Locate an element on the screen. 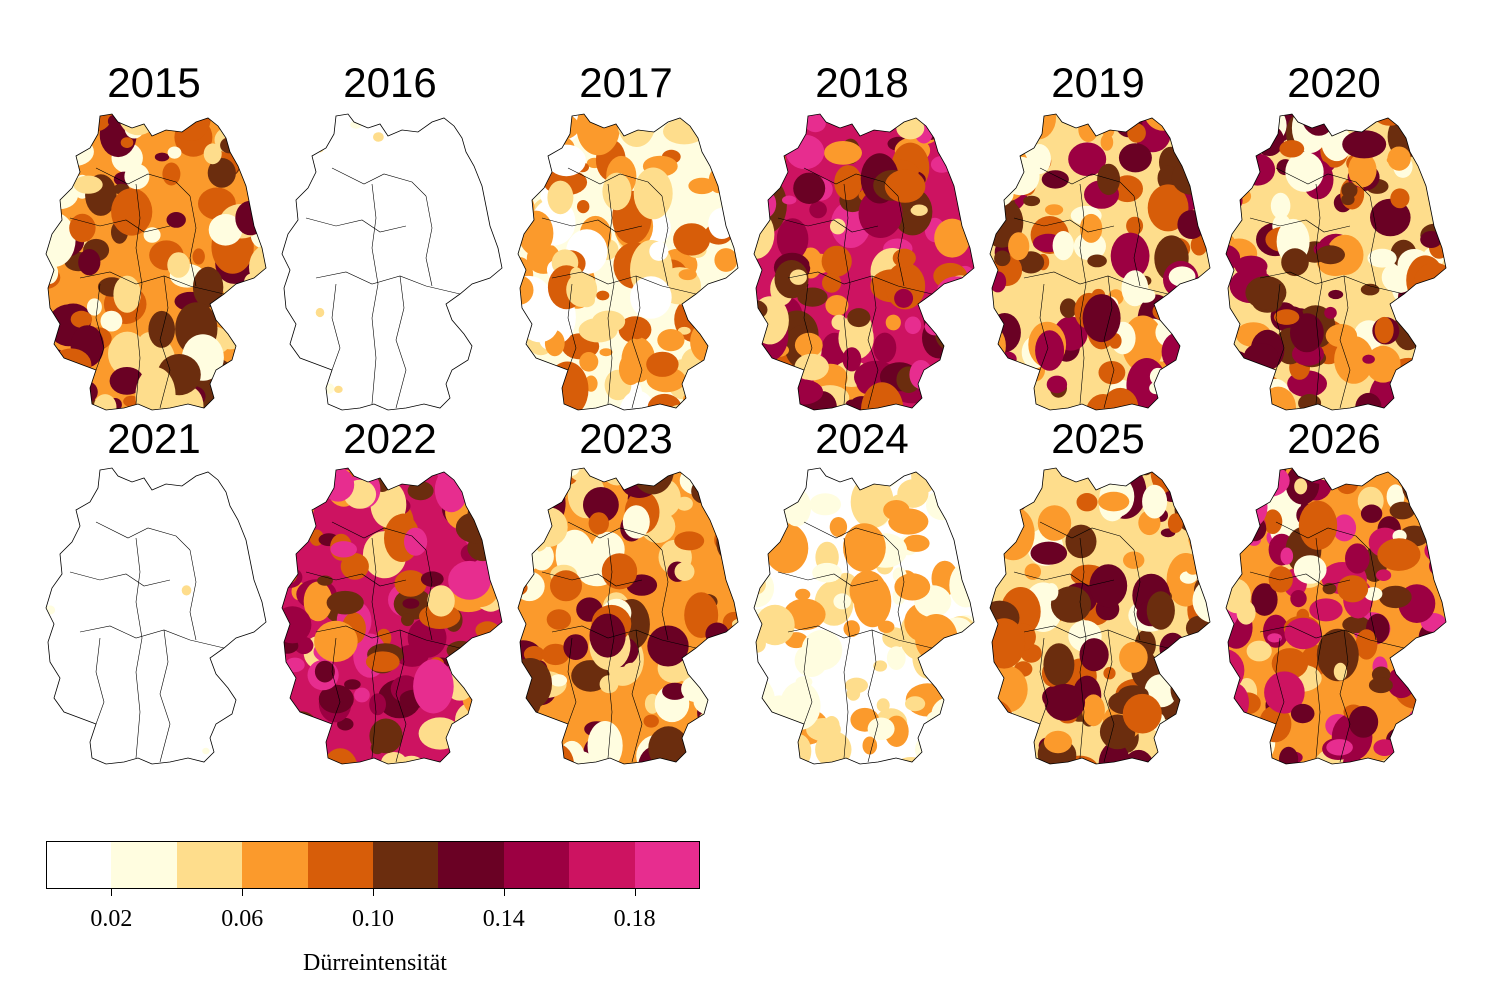 Image resolution: width=1500 pixels, height=1000 pixels. colorbar-bin is located at coordinates (209, 865).